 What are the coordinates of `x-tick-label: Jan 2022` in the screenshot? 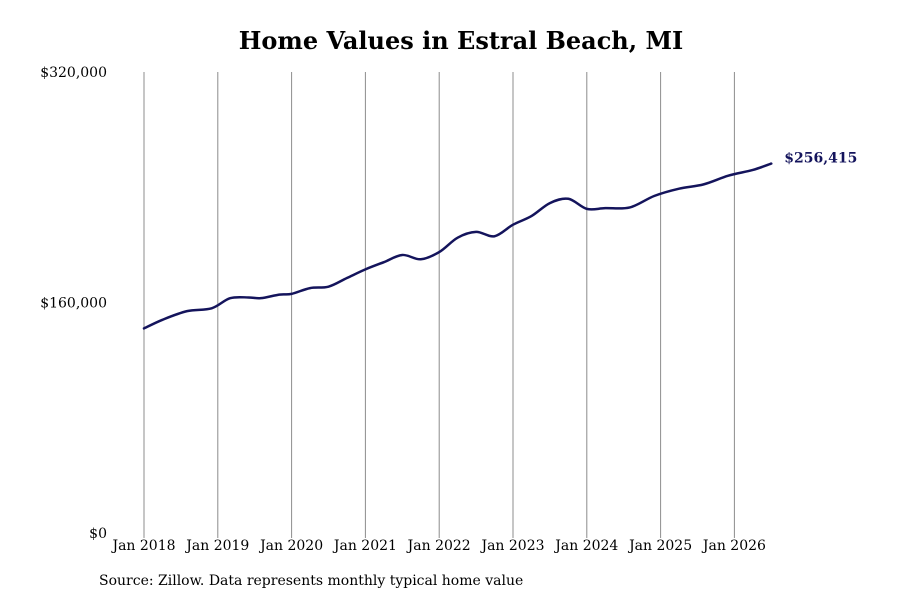 It's located at (438, 546).